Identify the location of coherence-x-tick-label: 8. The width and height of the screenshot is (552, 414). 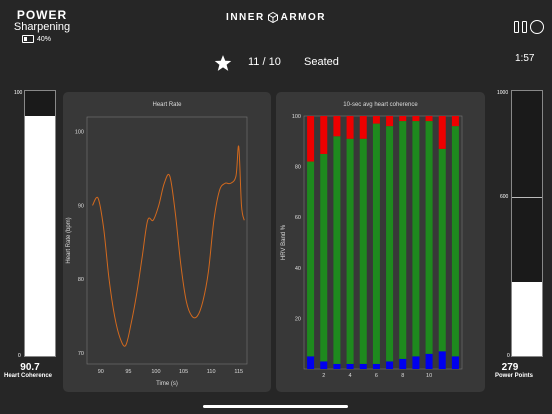
(402, 376).